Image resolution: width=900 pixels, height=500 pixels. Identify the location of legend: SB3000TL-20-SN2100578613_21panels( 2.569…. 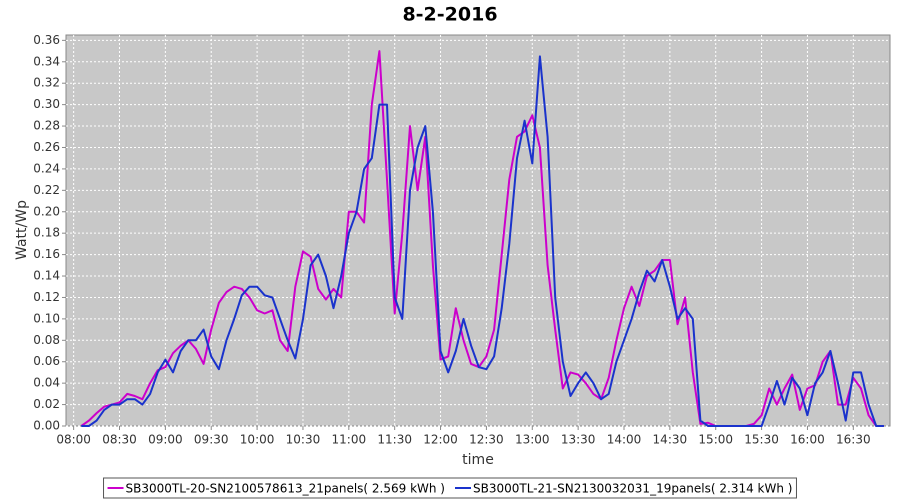
(449, 489).